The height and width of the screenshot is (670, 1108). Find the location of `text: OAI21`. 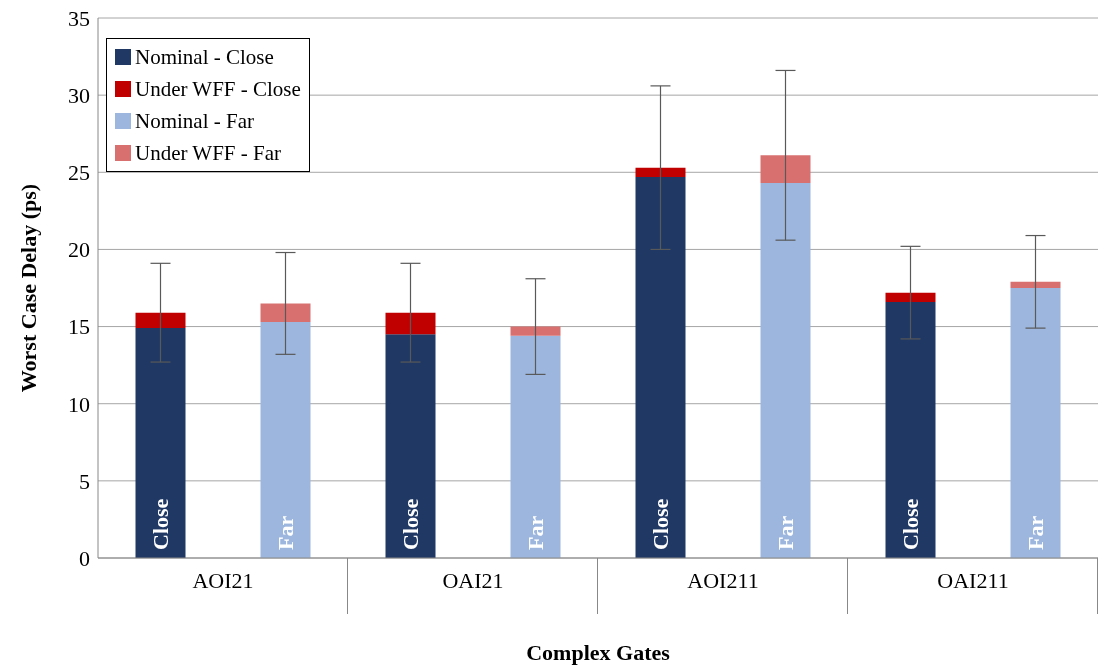

text: OAI21 is located at coordinates (473, 581).